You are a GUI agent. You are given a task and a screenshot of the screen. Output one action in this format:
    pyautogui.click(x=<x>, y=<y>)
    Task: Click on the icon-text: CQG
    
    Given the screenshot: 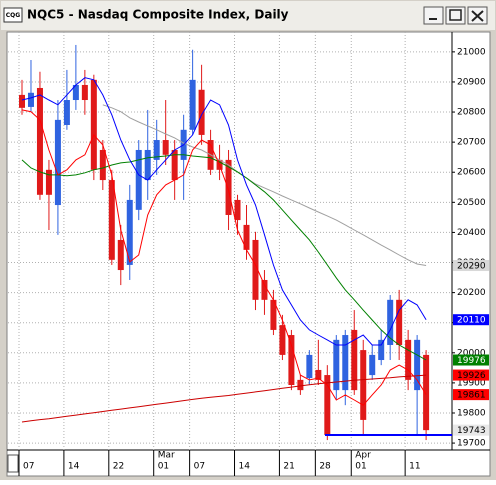 What is the action you would take?
    pyautogui.click(x=13, y=15)
    